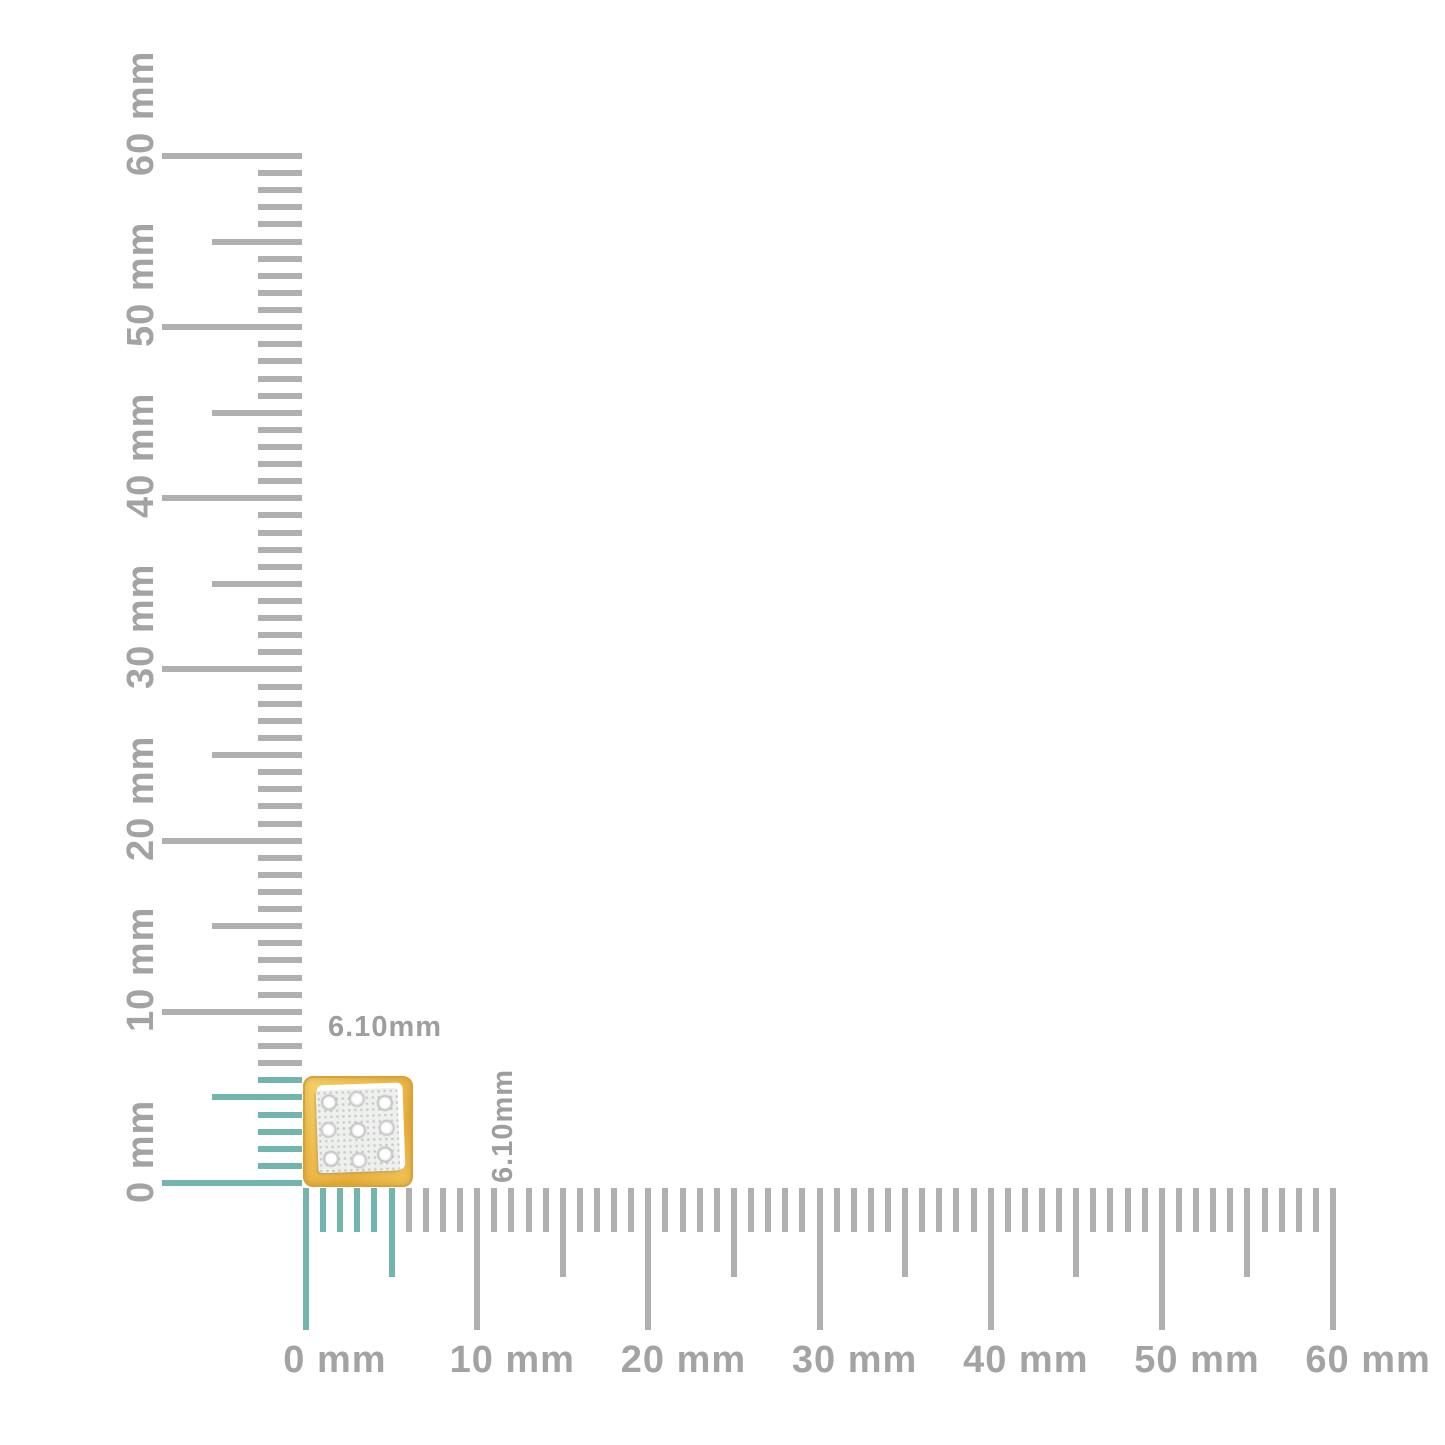 The width and height of the screenshot is (1445, 1445). What do you see at coordinates (141, 113) in the screenshot?
I see `vertical-ruler-label-60mm: 60 mm` at bounding box center [141, 113].